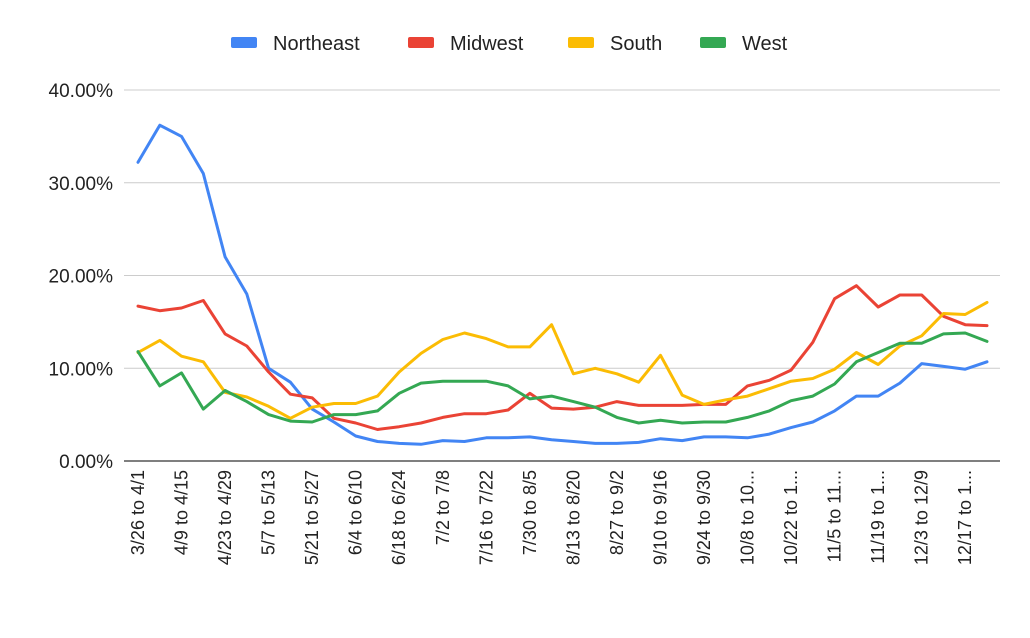 This screenshot has height=638, width=1030. I want to click on legend-label: Northeast, so click(316, 44).